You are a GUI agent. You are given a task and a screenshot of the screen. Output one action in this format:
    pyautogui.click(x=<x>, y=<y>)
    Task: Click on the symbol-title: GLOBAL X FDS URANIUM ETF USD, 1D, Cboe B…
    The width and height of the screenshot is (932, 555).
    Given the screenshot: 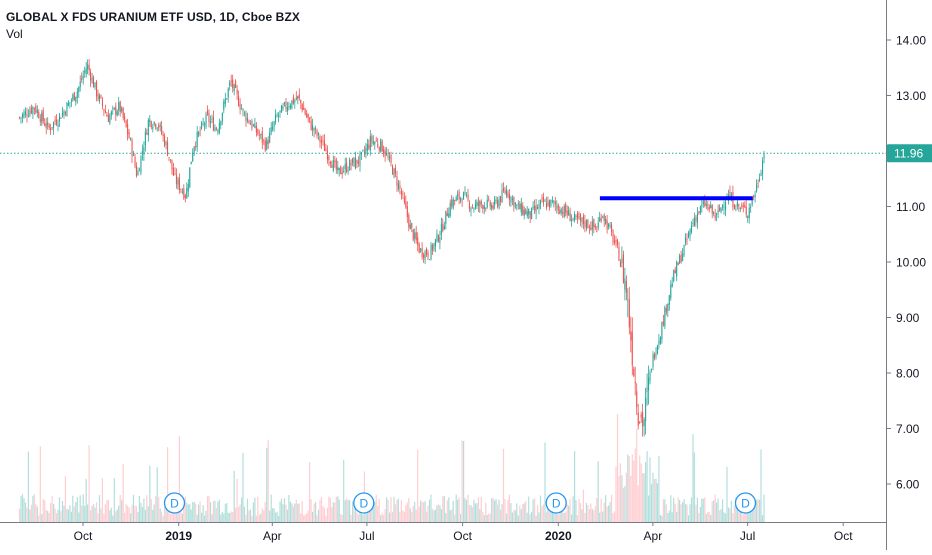 What is the action you would take?
    pyautogui.click(x=153, y=17)
    